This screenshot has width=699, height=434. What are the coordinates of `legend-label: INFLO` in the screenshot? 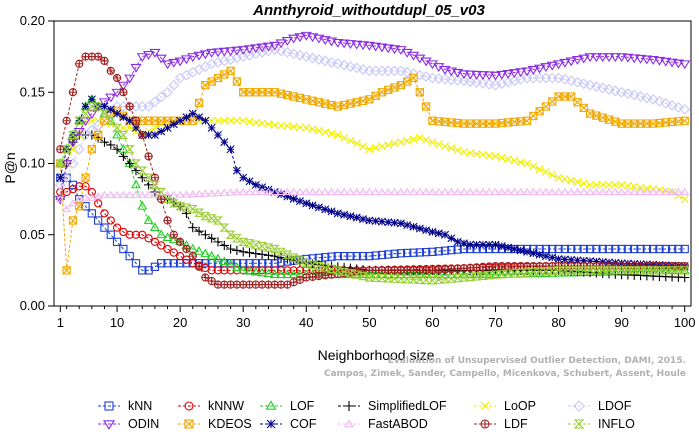 It's located at (616, 424).